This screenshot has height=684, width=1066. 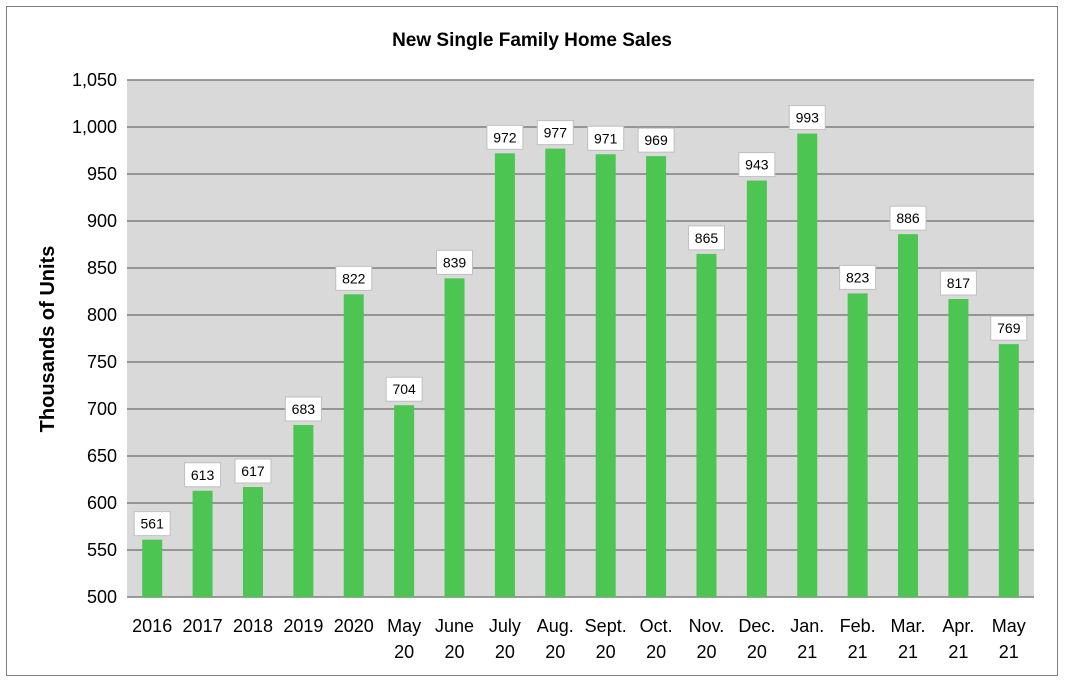 I want to click on data-label: 683, so click(x=304, y=409).